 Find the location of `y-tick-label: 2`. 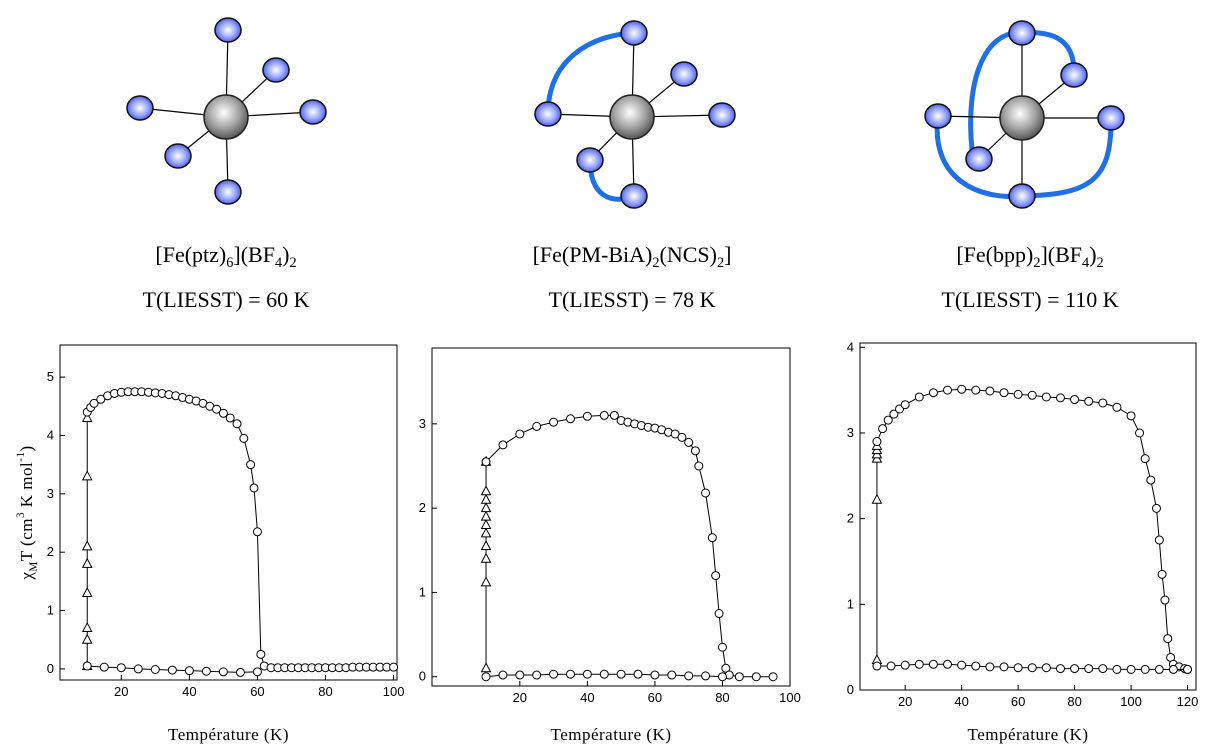

y-tick-label: 2 is located at coordinates (50, 551).